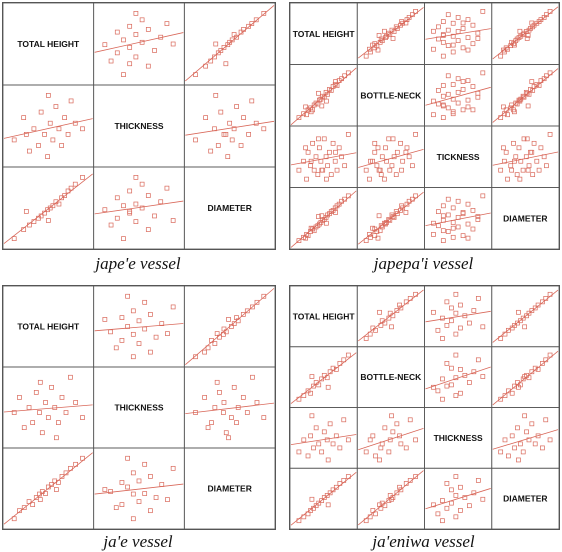  I want to click on caption-jape-e: jape'e vessel, so click(138, 263).